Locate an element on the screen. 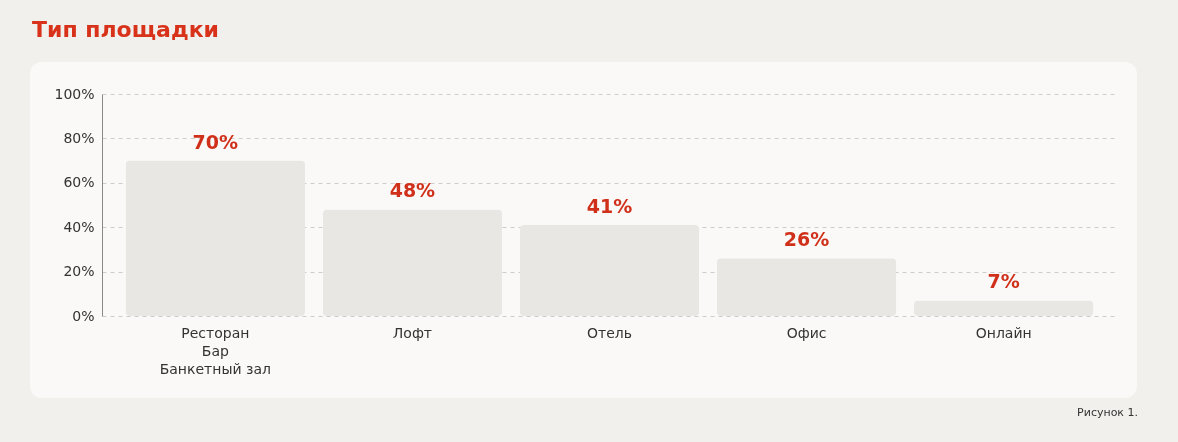 This screenshot has height=442, width=1178. x-tick-label: Онлайн is located at coordinates (1003, 332).